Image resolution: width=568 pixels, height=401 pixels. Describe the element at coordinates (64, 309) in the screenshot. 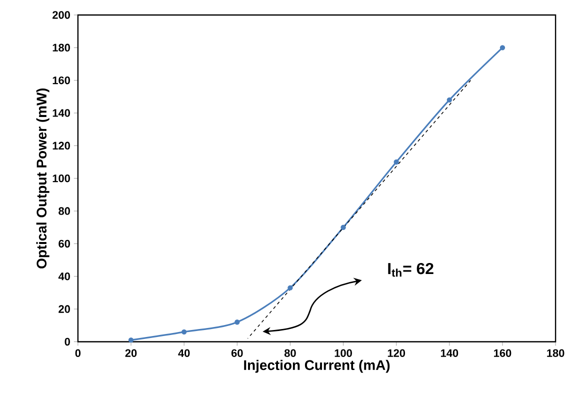

I see `y-tick-label: 20` at that location.